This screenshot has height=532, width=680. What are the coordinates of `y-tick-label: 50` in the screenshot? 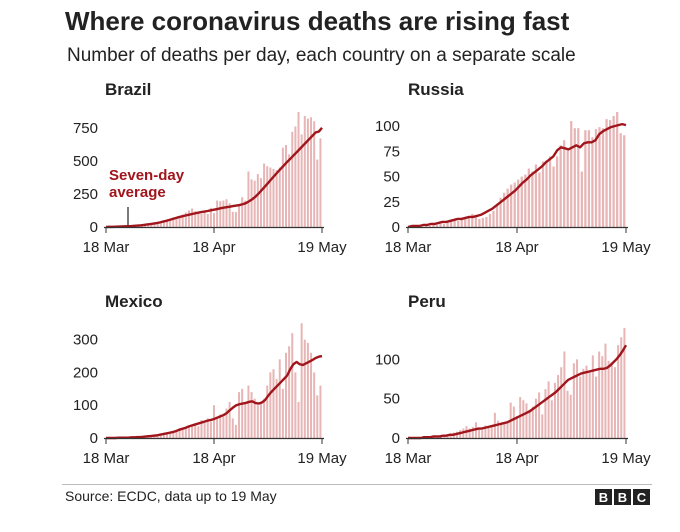 It's located at (391, 177).